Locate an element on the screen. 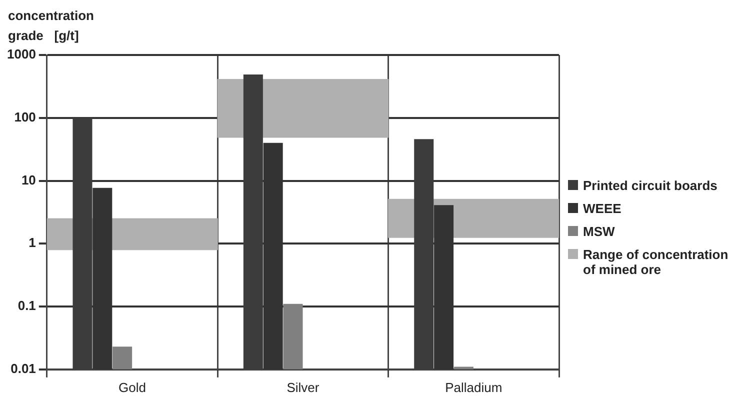 The height and width of the screenshot is (403, 745). y-tick-label: 0.01 is located at coordinates (23, 368).